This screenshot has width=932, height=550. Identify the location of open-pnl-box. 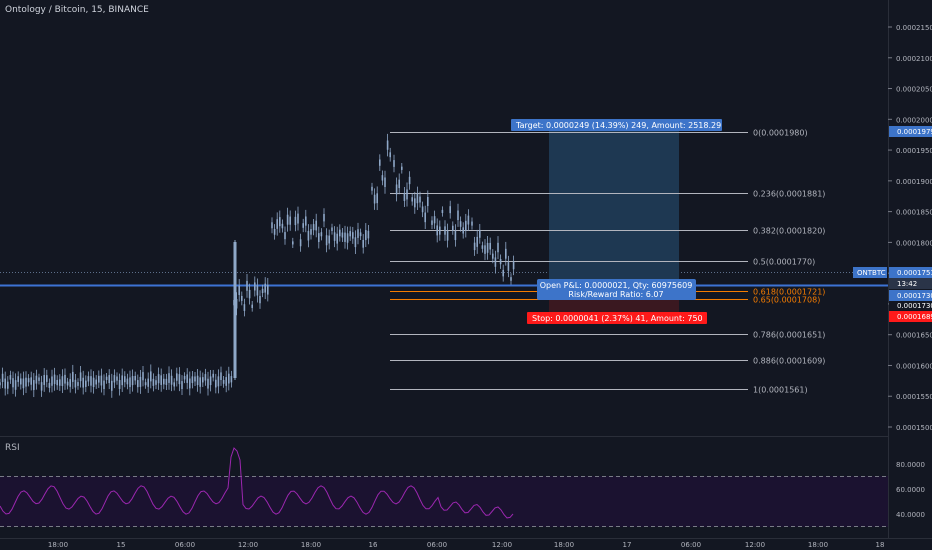
(616, 289).